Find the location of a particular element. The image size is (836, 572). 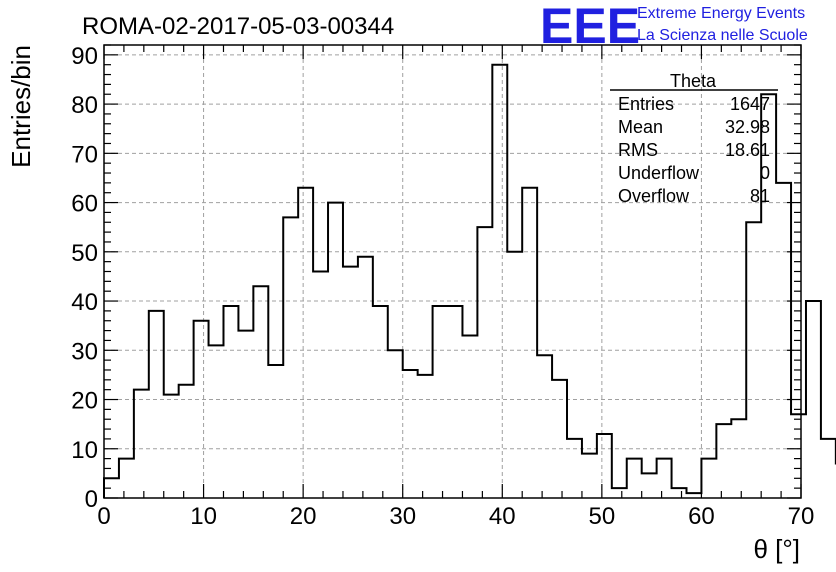

y-tick-label-8: 80 is located at coordinates (84, 105).